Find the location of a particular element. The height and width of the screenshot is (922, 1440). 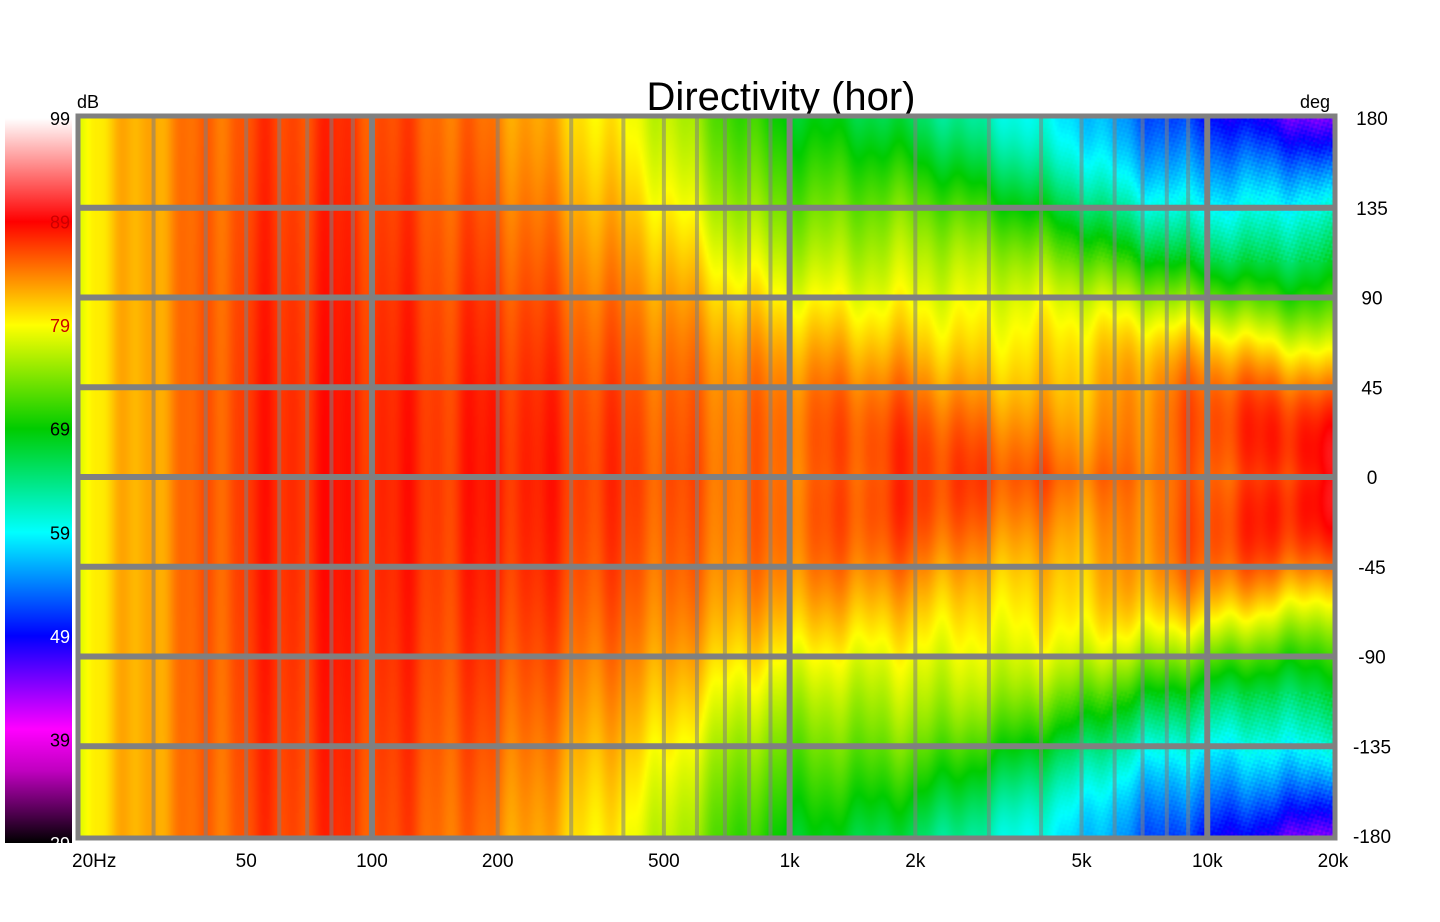

x-axis-tick-label: 2k is located at coordinates (915, 861).